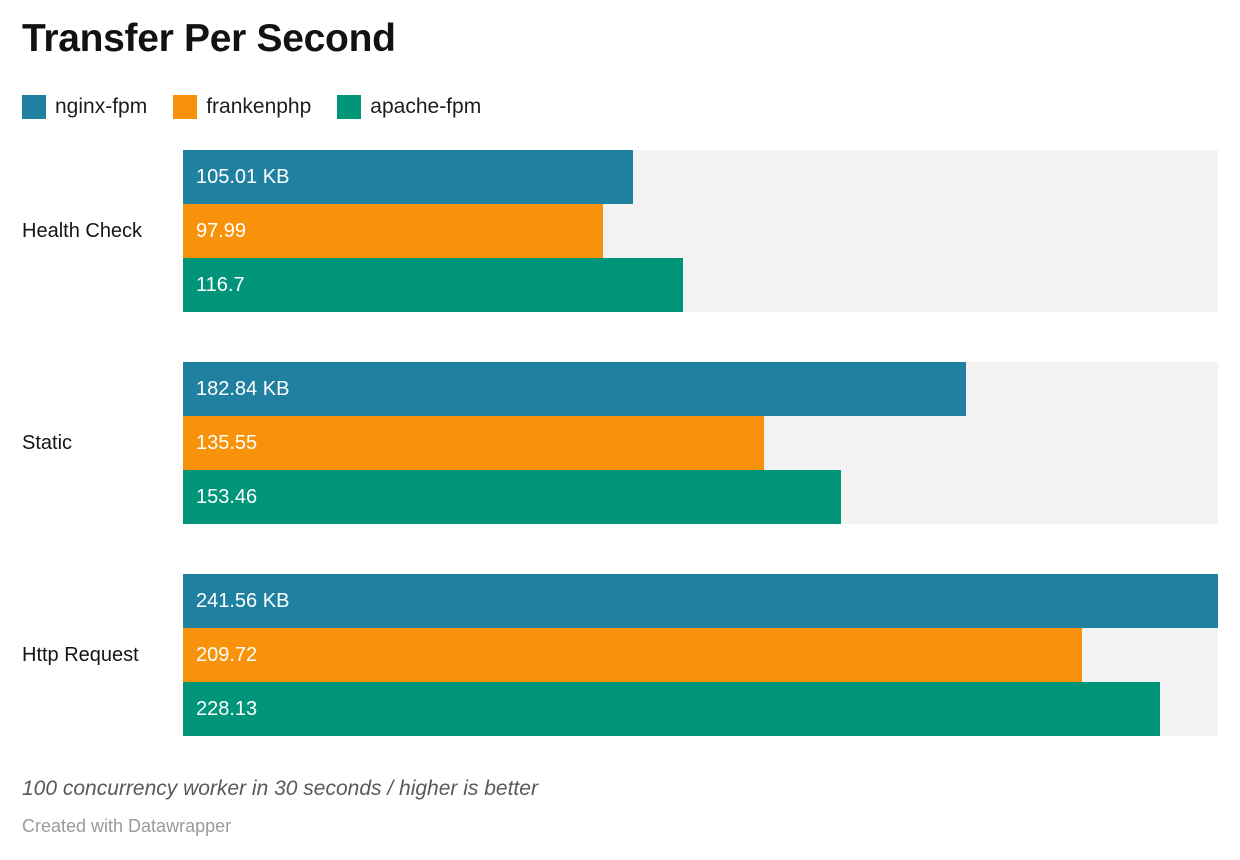  Describe the element at coordinates (473, 443) in the screenshot. I see `bar-frankenphp: 135.55` at that location.